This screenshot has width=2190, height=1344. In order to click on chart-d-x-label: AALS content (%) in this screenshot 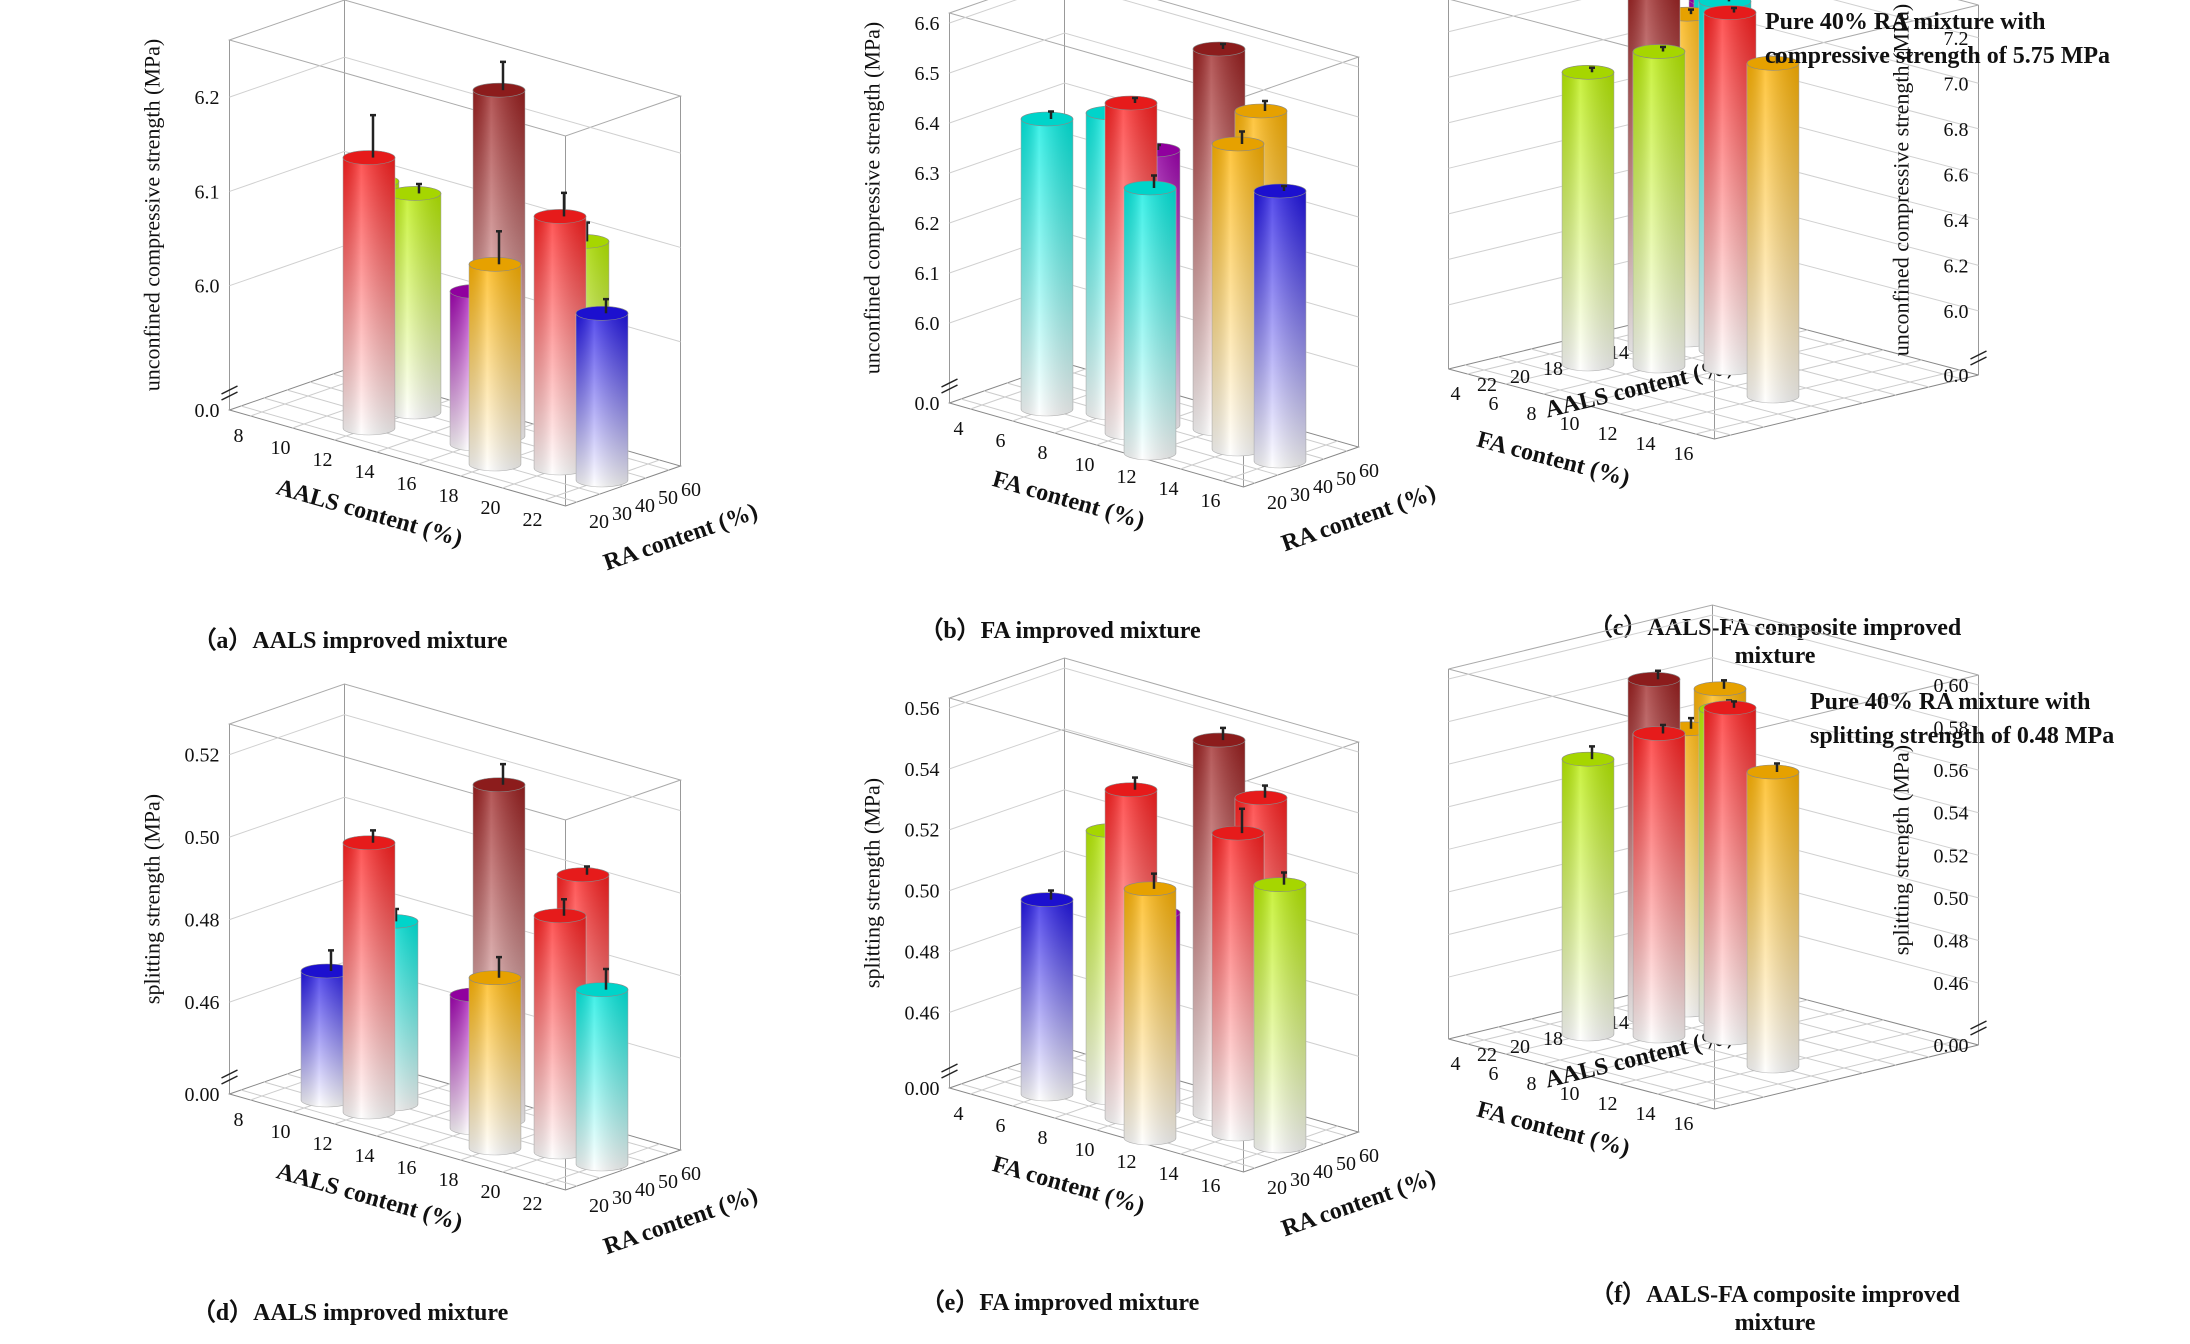, I will do `click(370, 1197)`.